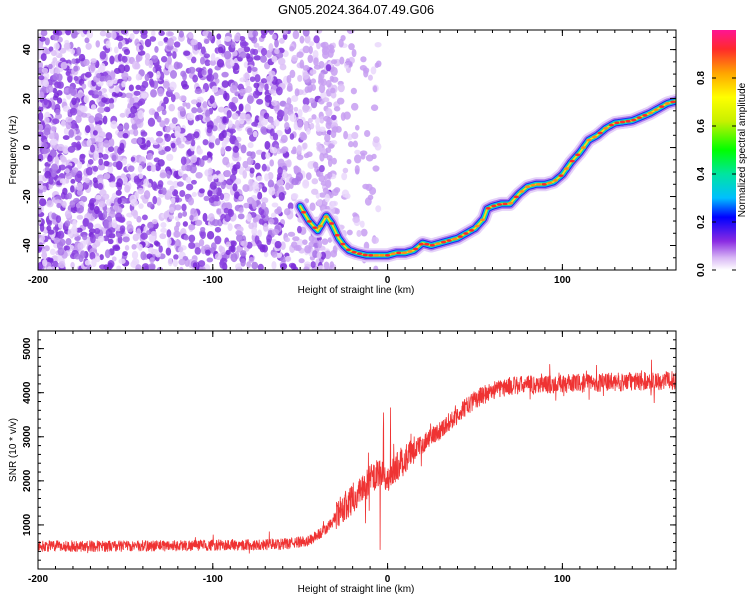  Describe the element at coordinates (27, 147) in the screenshot. I see `spectrogram-y-tick-label: 0` at that location.